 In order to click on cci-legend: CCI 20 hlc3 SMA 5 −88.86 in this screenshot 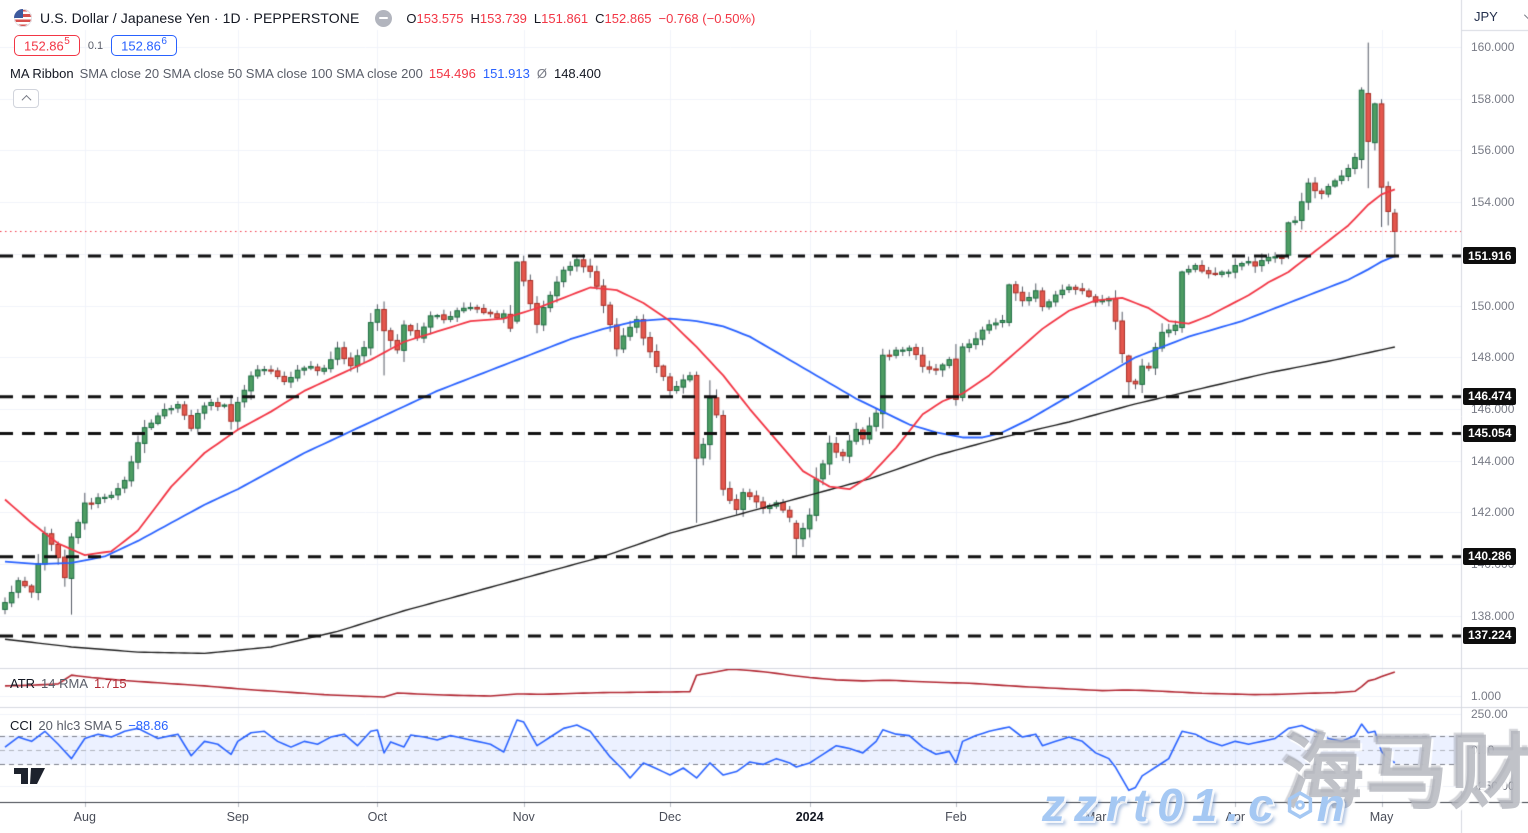, I will do `click(89, 725)`.